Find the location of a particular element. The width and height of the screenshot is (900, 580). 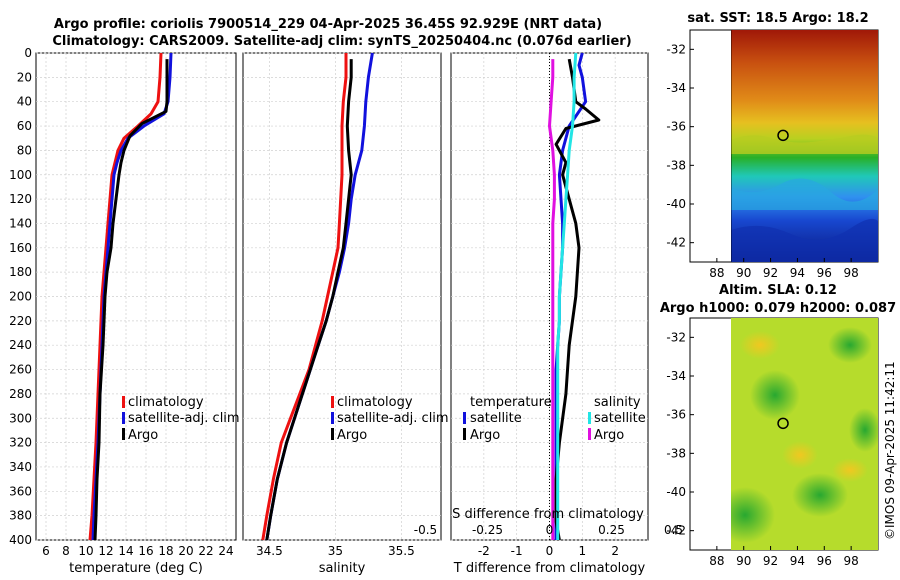

sst-data-edge is located at coordinates (731, 146).